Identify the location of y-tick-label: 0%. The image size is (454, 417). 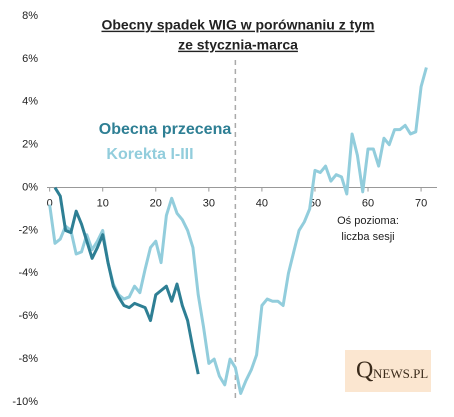
(30, 187).